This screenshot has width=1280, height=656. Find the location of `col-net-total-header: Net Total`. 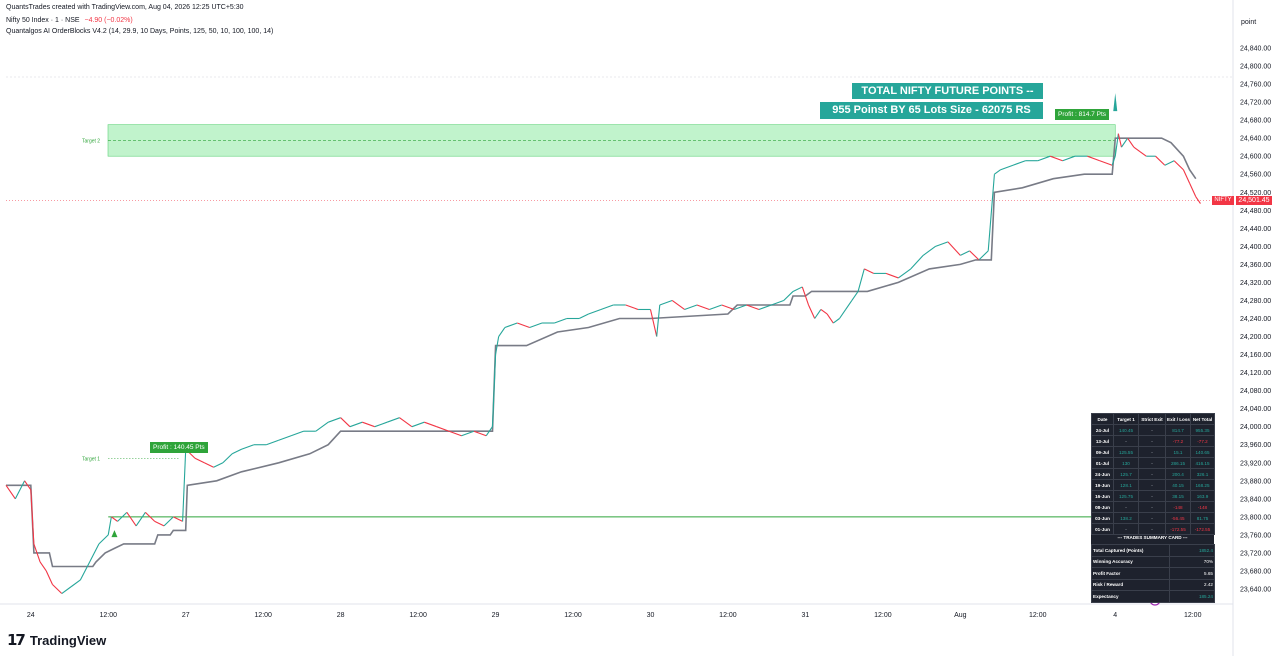

col-net-total-header: Net Total is located at coordinates (1202, 419).